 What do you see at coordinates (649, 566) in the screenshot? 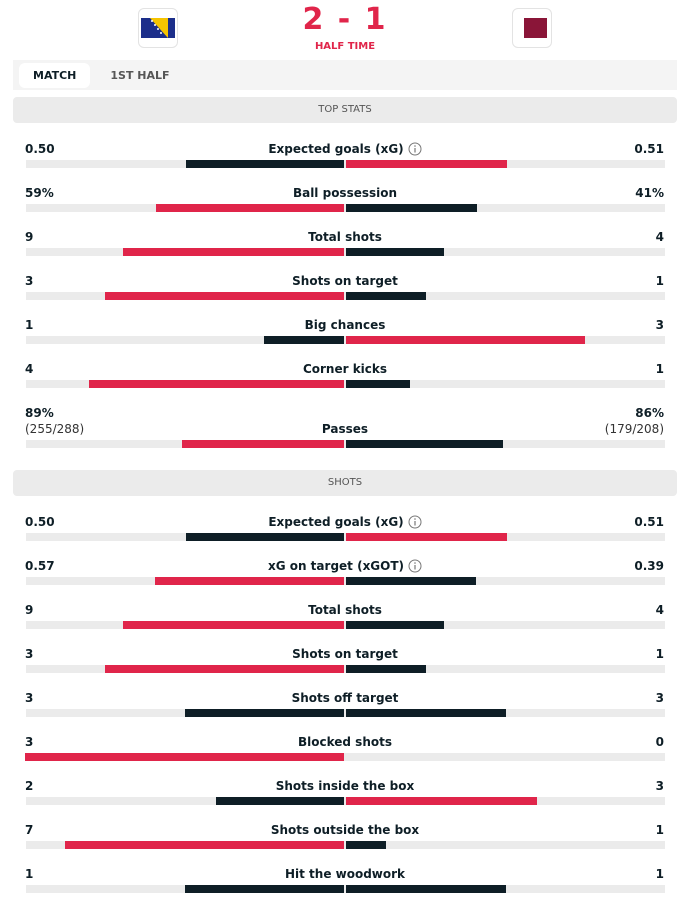
I see `away-value: 0.39` at bounding box center [649, 566].